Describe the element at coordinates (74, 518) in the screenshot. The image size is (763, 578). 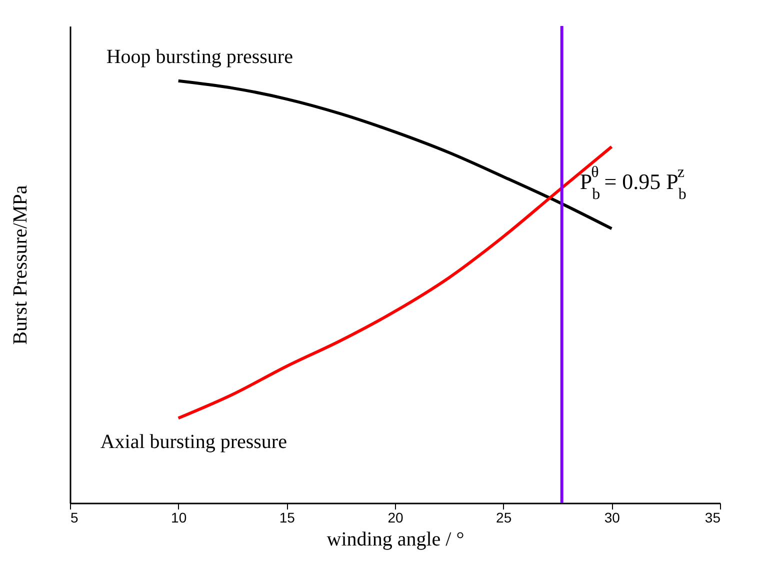
I see `x-tick-label: 5` at that location.